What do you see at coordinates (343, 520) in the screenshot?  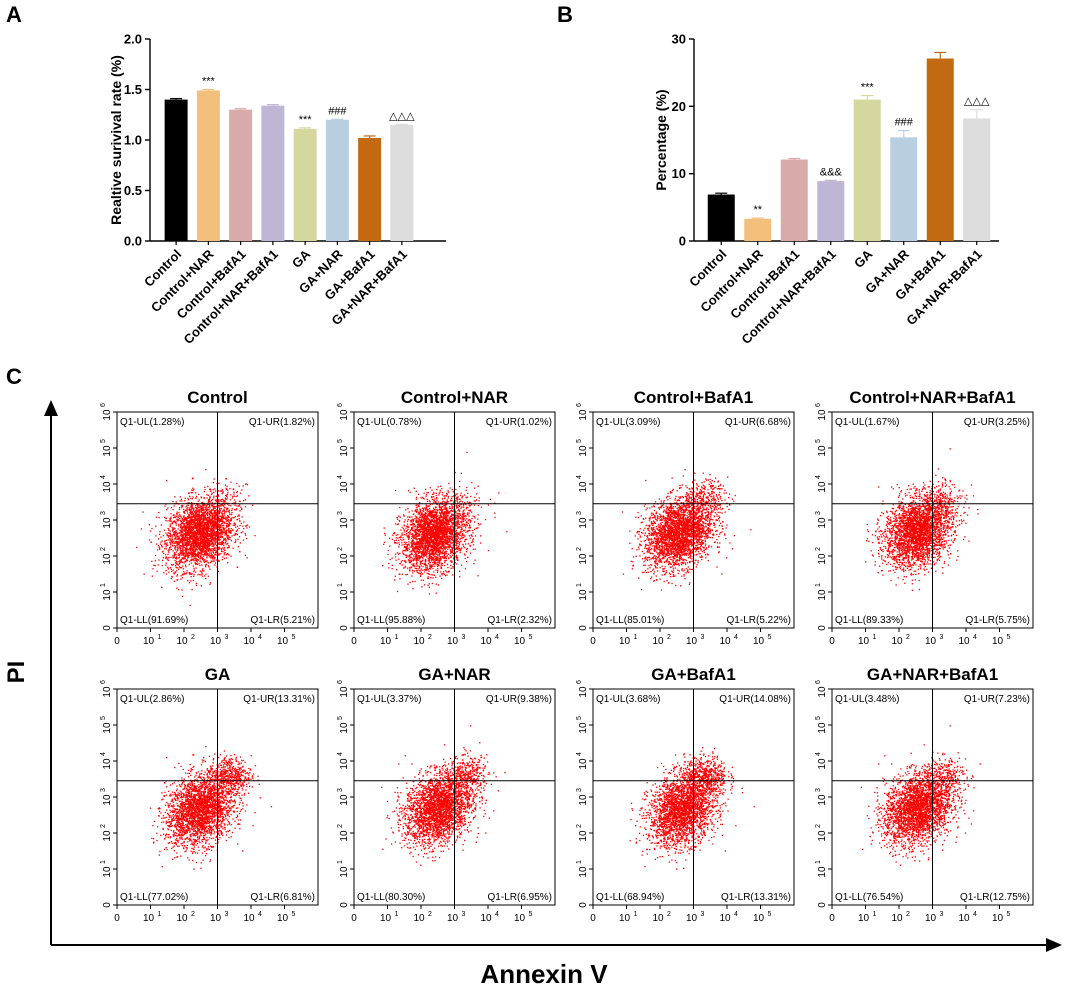 I see `y-tick-label-group: 103` at bounding box center [343, 520].